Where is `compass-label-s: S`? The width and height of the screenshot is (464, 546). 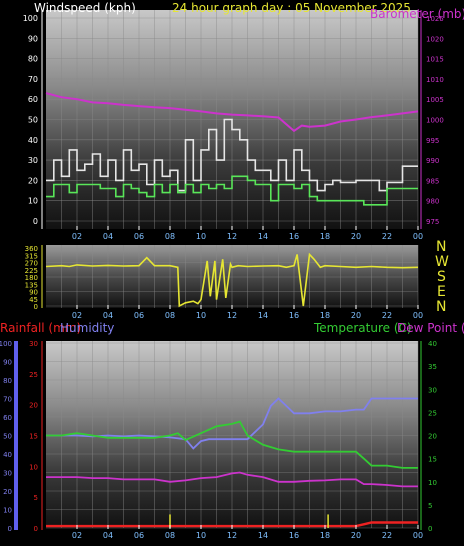
compass-label-s: S is located at coordinates (441, 277).